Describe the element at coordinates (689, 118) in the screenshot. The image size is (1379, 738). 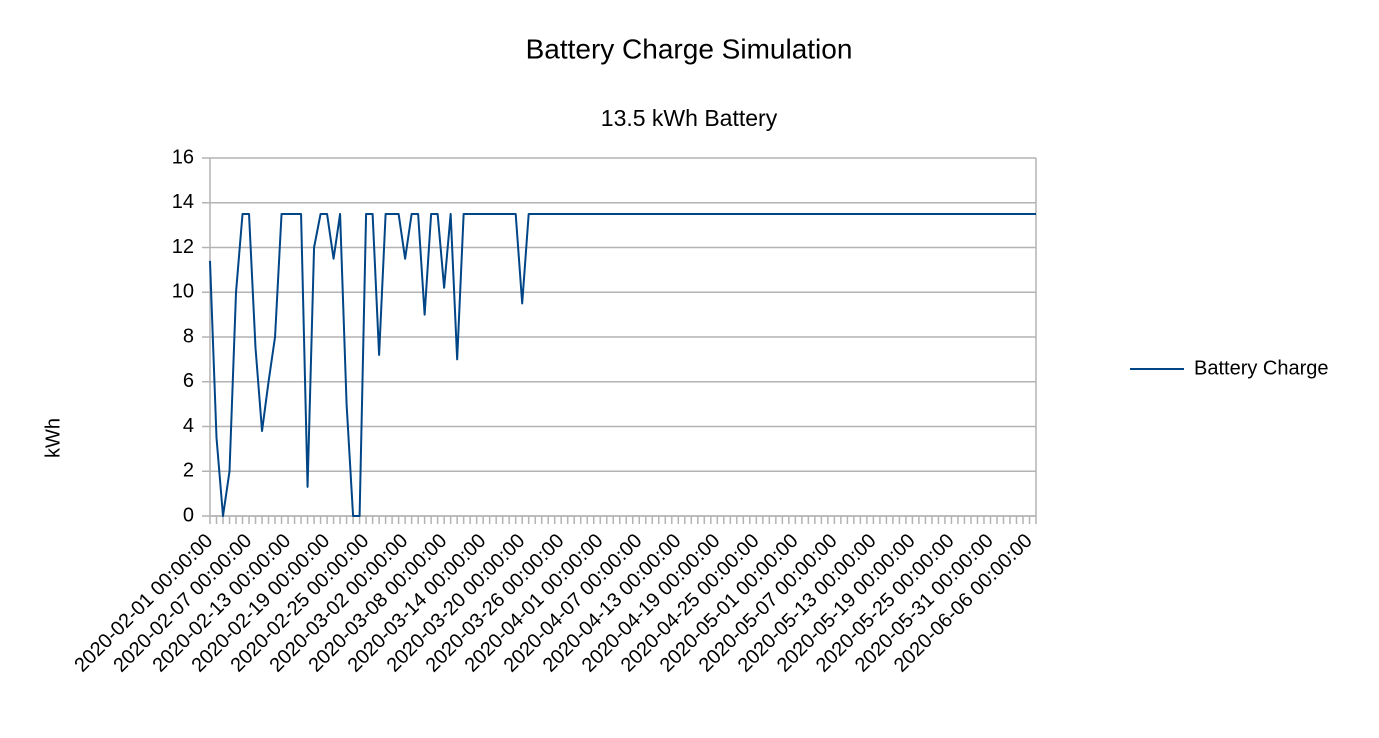
I see `chart-subtitle: 13.5 kWh Battery` at that location.